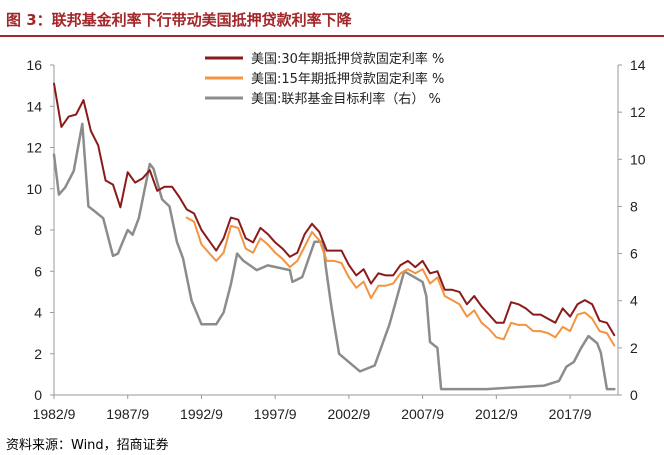 Image resolution: width=664 pixels, height=455 pixels. What do you see at coordinates (54, 414) in the screenshot?
I see `x-tick-label: 1982/9` at bounding box center [54, 414].